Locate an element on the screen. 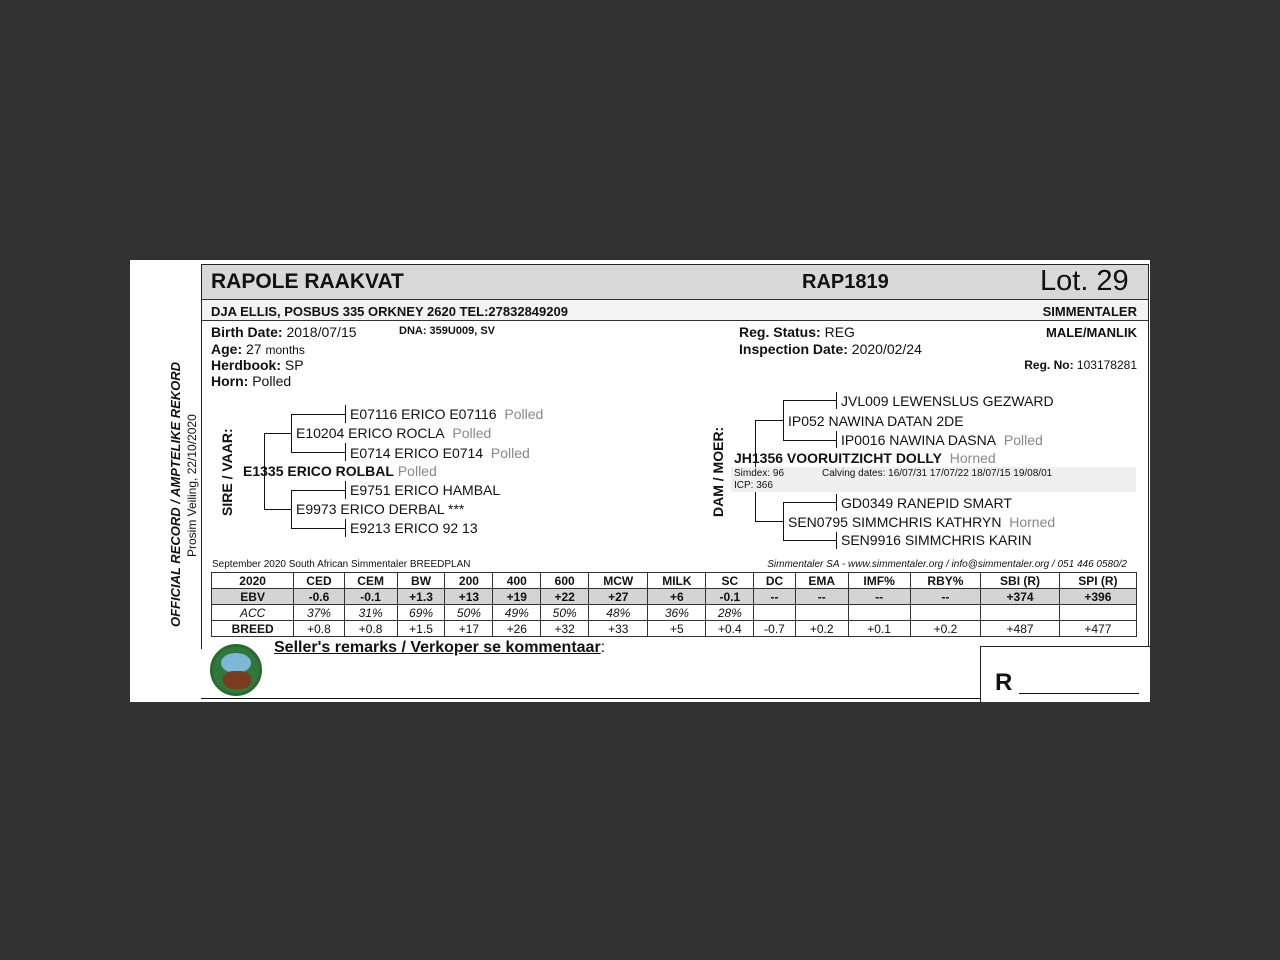  ebv-cell: RBY% is located at coordinates (945, 580).